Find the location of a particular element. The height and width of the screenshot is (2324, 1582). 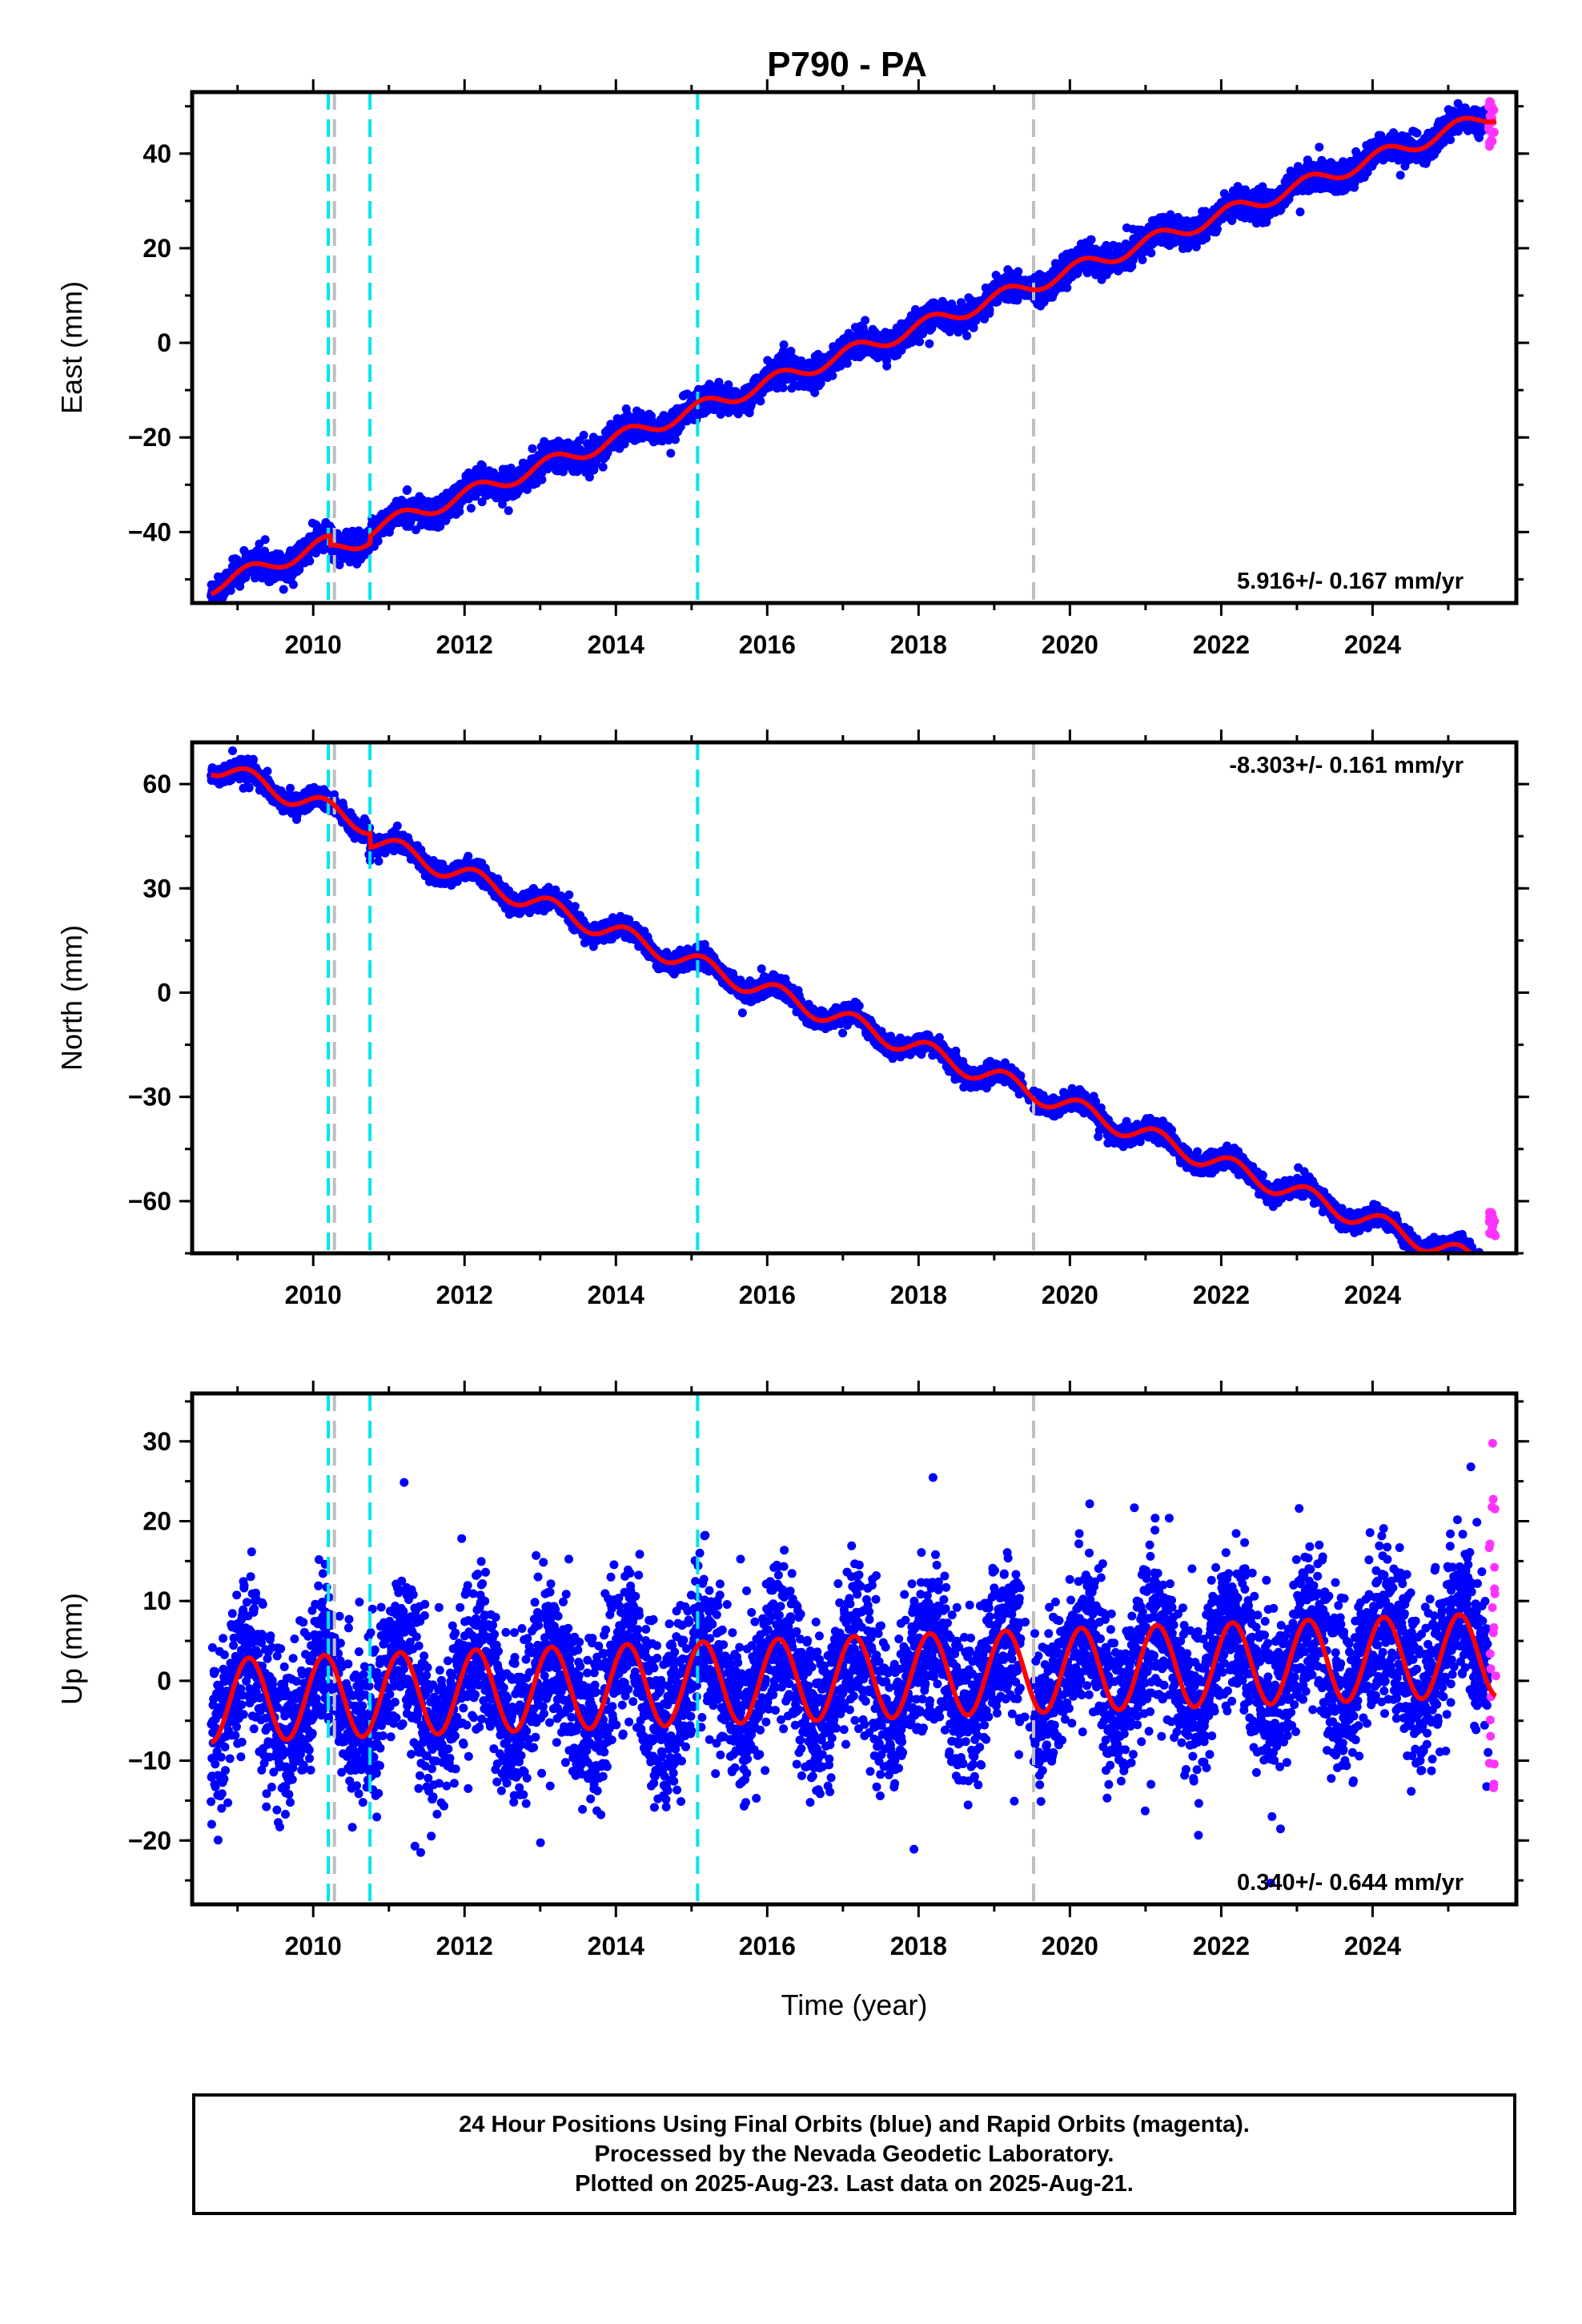

up-final-orbit-points is located at coordinates (850, 1675).